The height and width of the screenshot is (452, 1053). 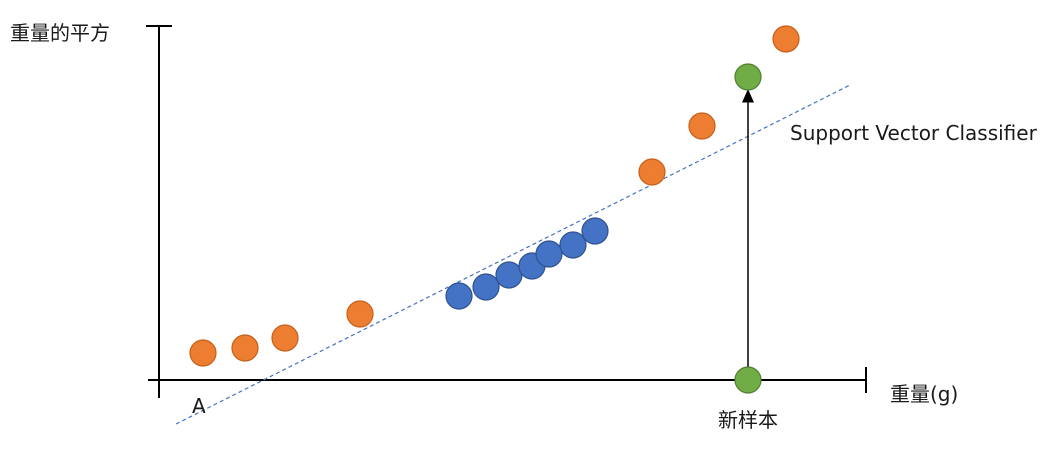 What do you see at coordinates (527, 263) in the screenshot?
I see `blue-points` at bounding box center [527, 263].